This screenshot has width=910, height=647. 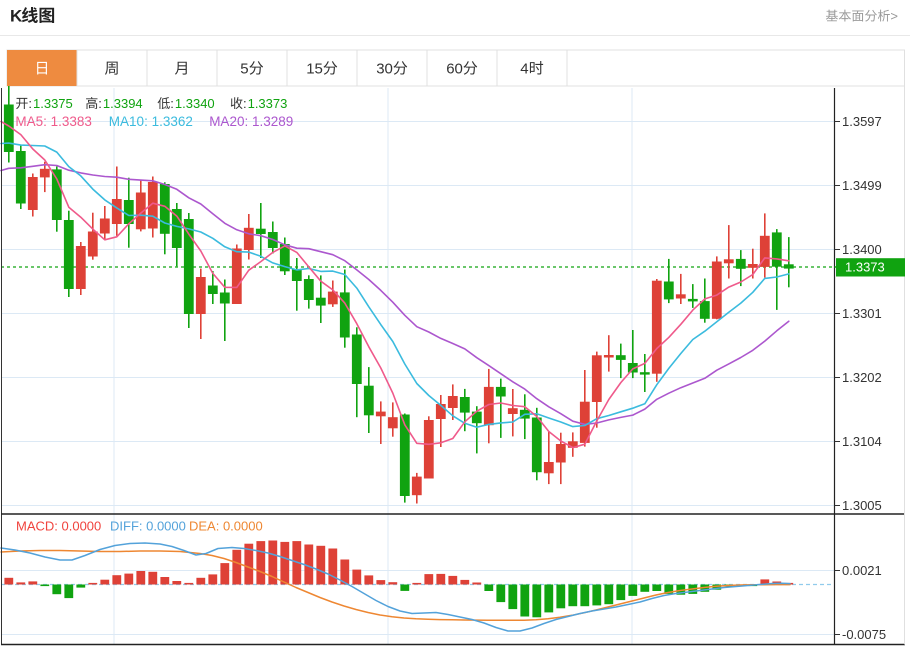 What do you see at coordinates (244, 69) in the screenshot?
I see `svg-text: 5` at bounding box center [244, 69].